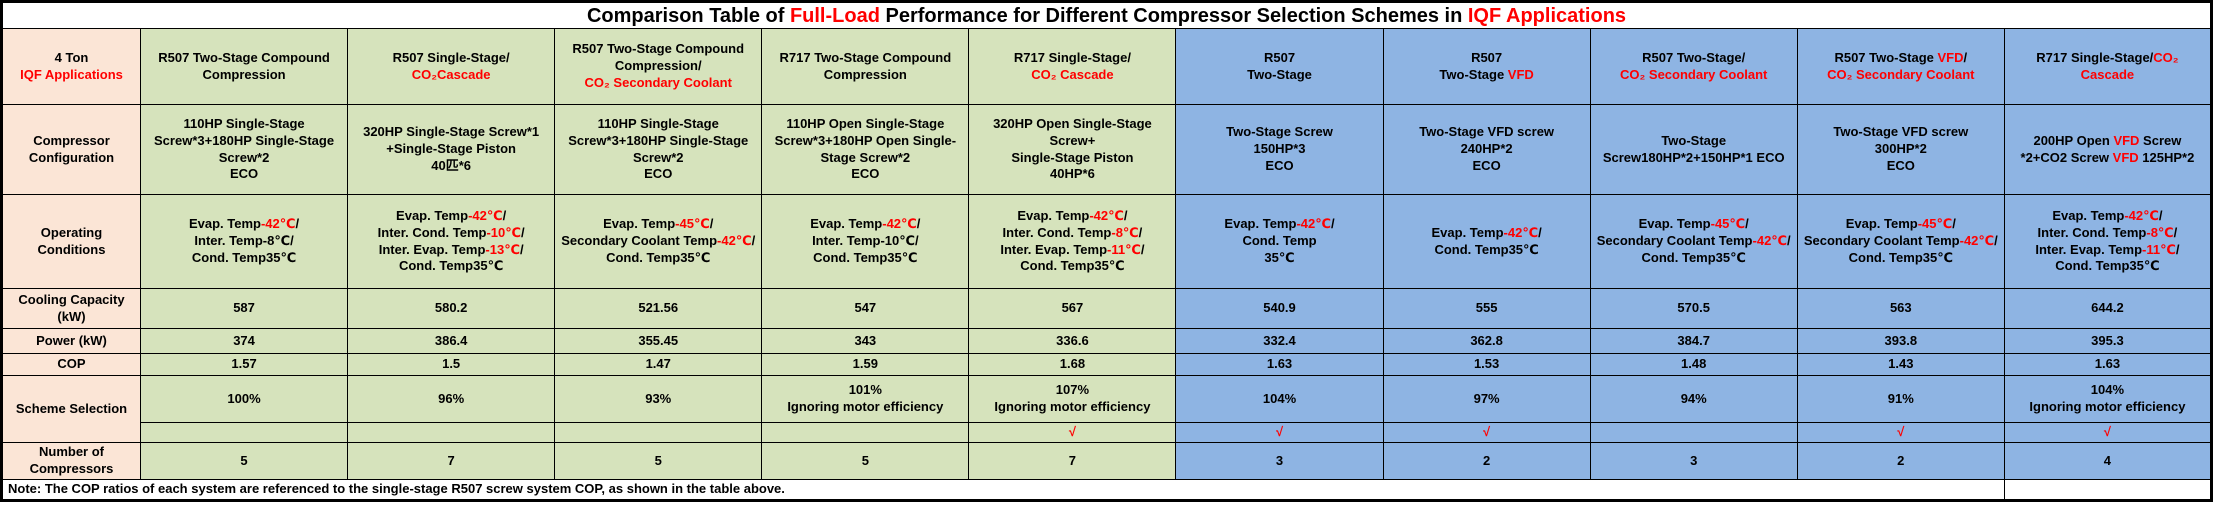  Describe the element at coordinates (451, 341) in the screenshot. I see `power-cell-1: 386.4` at that location.